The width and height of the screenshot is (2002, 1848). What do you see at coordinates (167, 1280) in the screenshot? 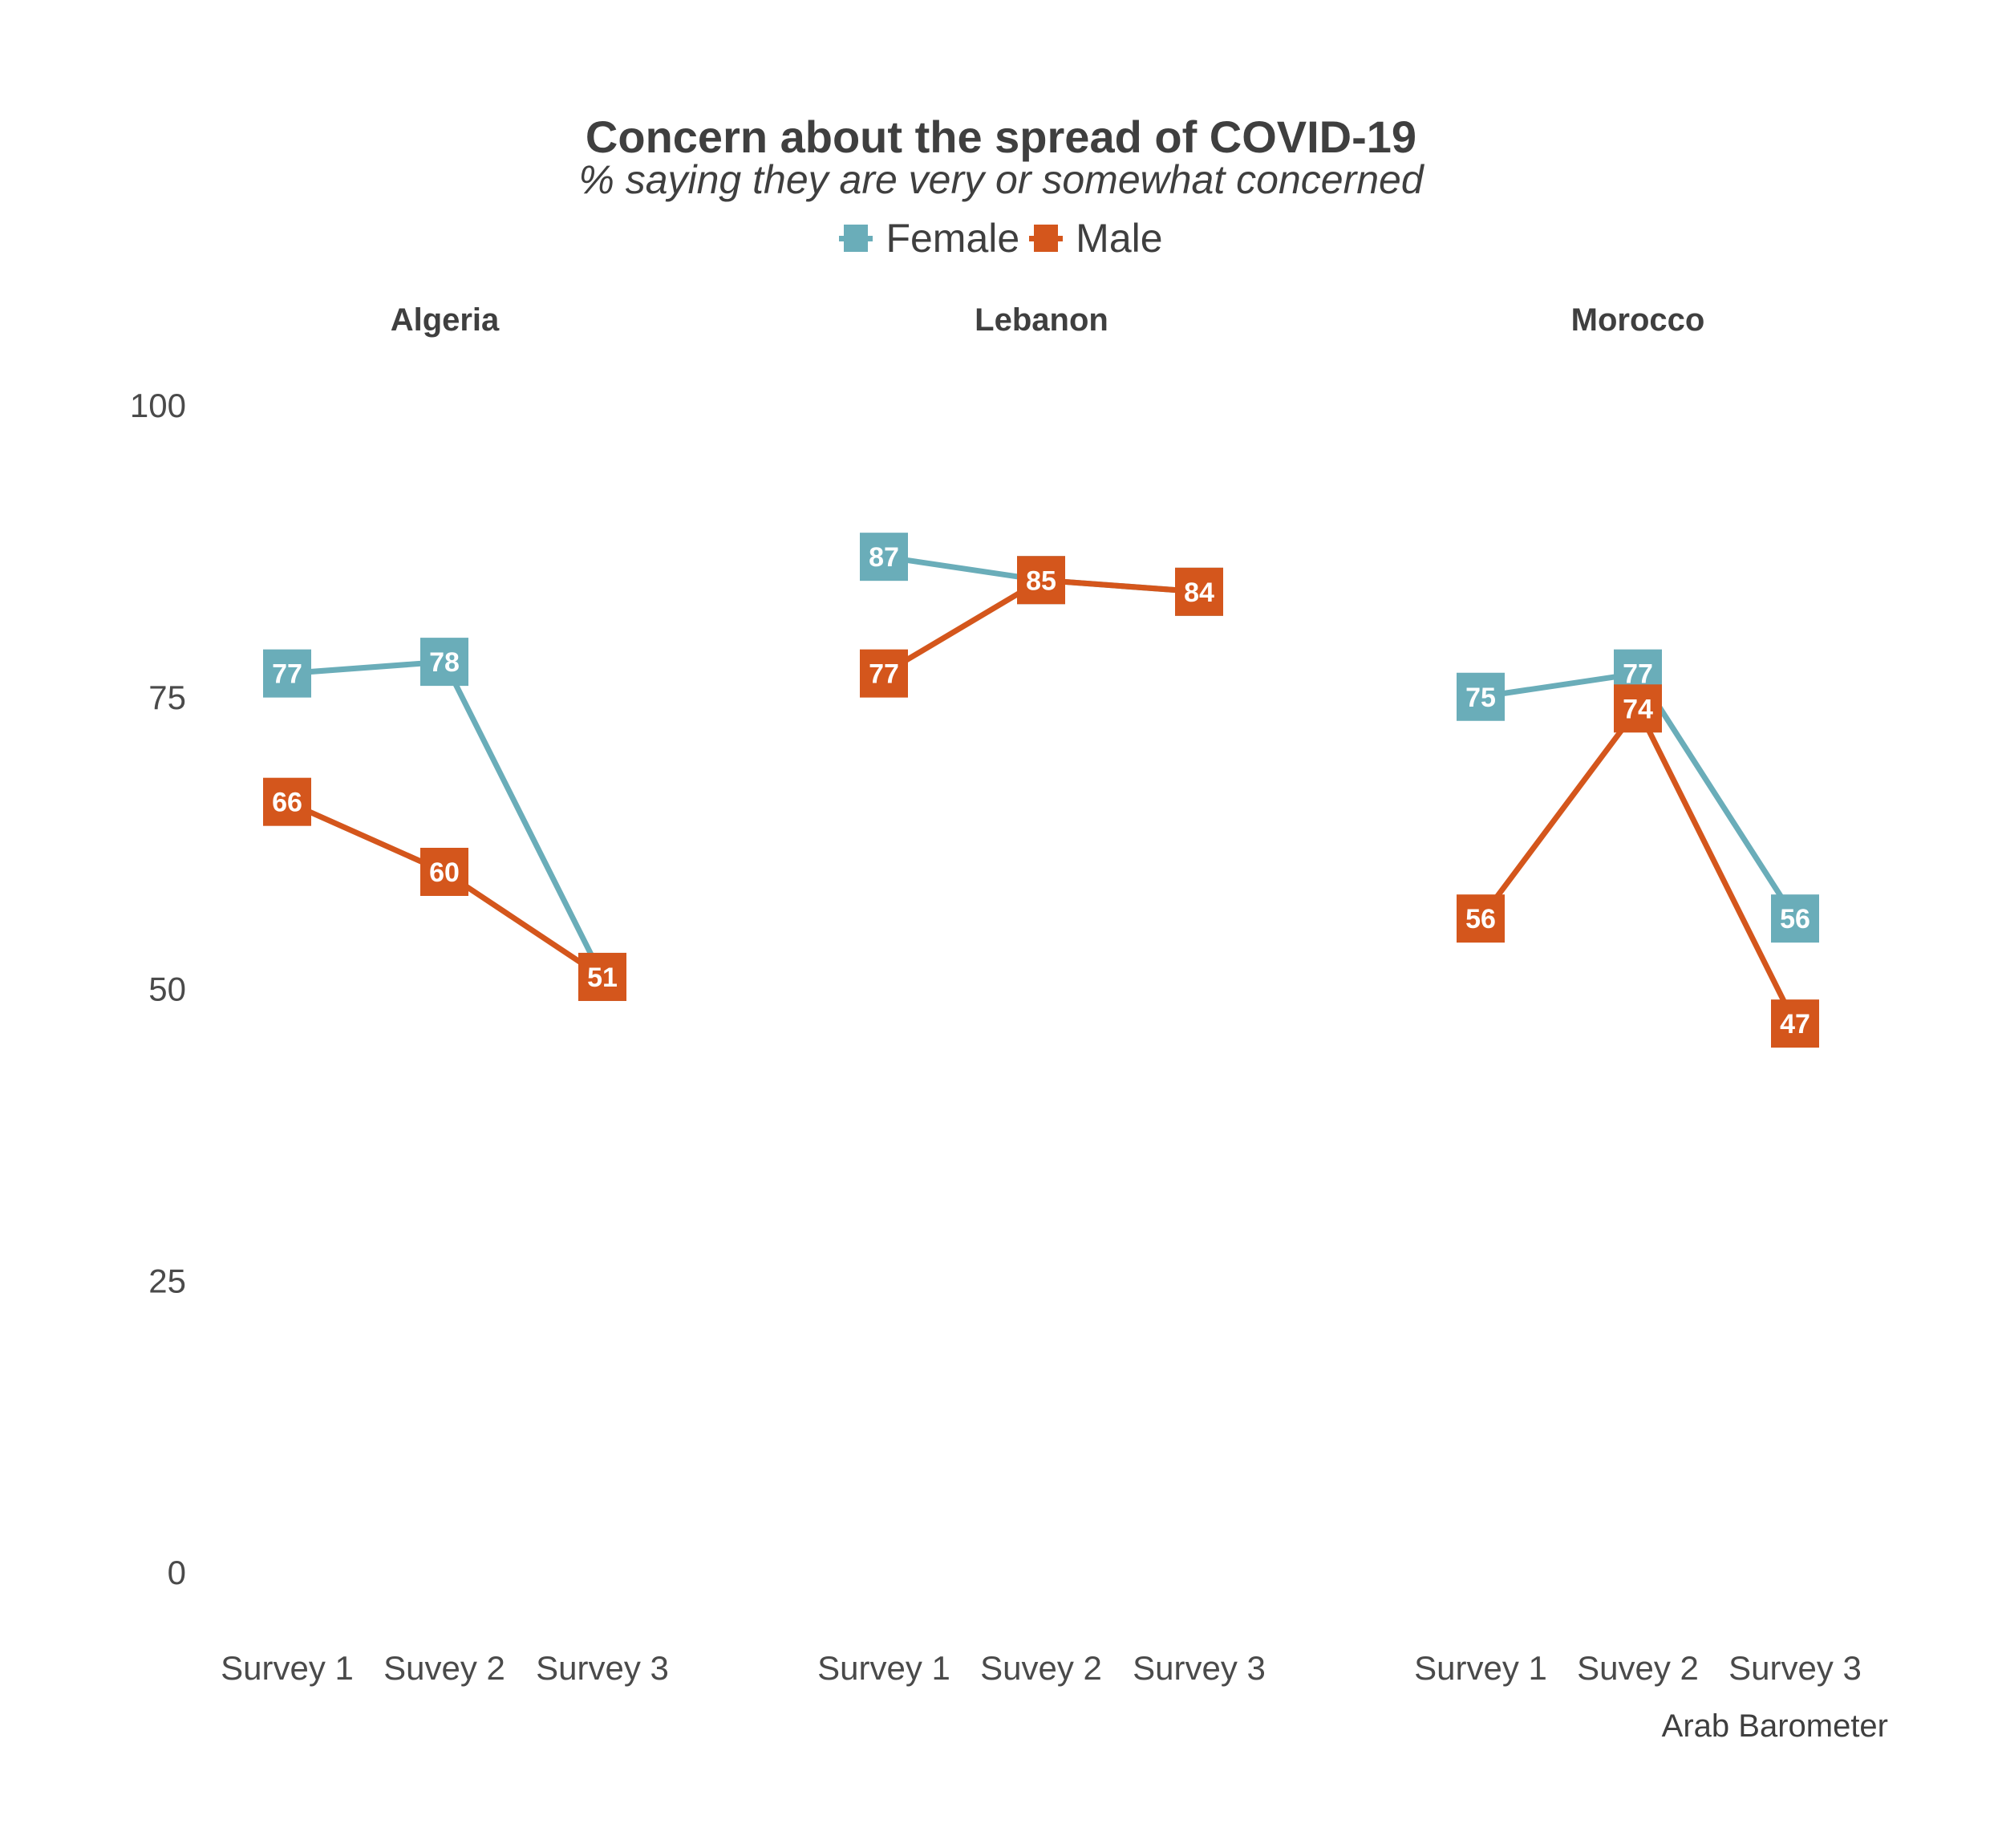
I see `y-tick-label: 25` at bounding box center [167, 1280].